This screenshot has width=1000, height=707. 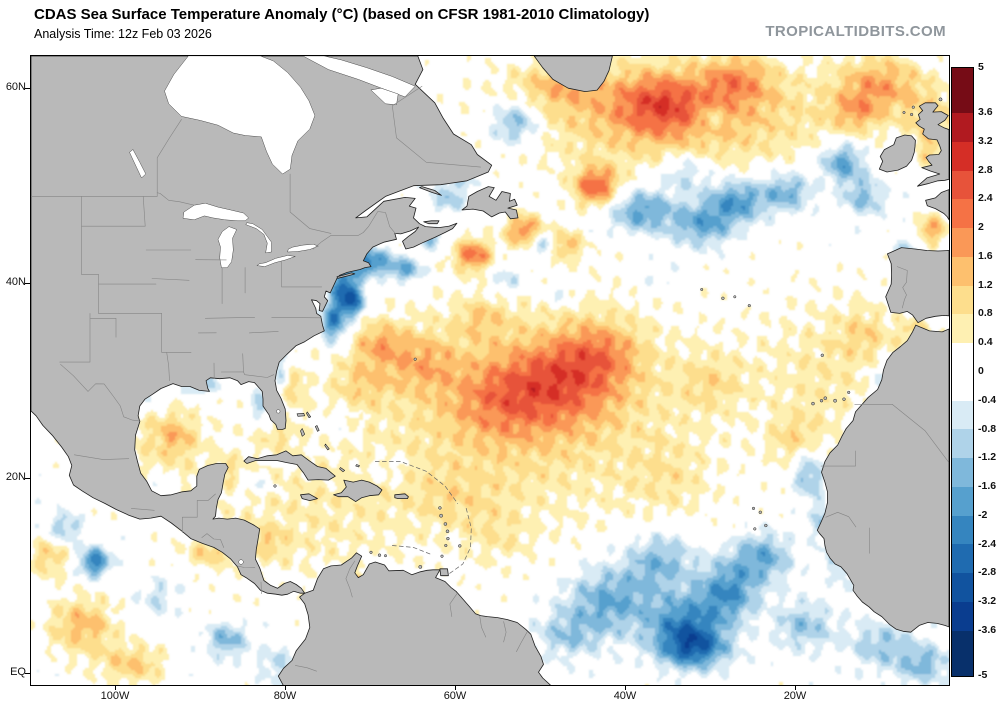 I want to click on colorbar-label: 1.2, so click(x=985, y=284).